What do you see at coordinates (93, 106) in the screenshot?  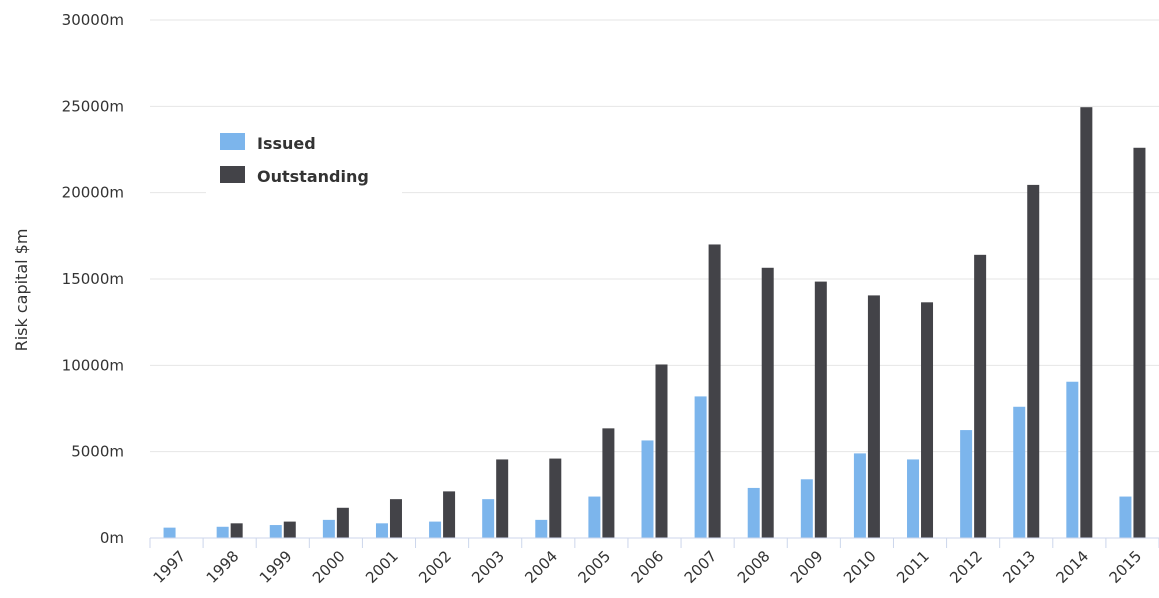 I see `y-tick-label: 25000m` at bounding box center [93, 106].